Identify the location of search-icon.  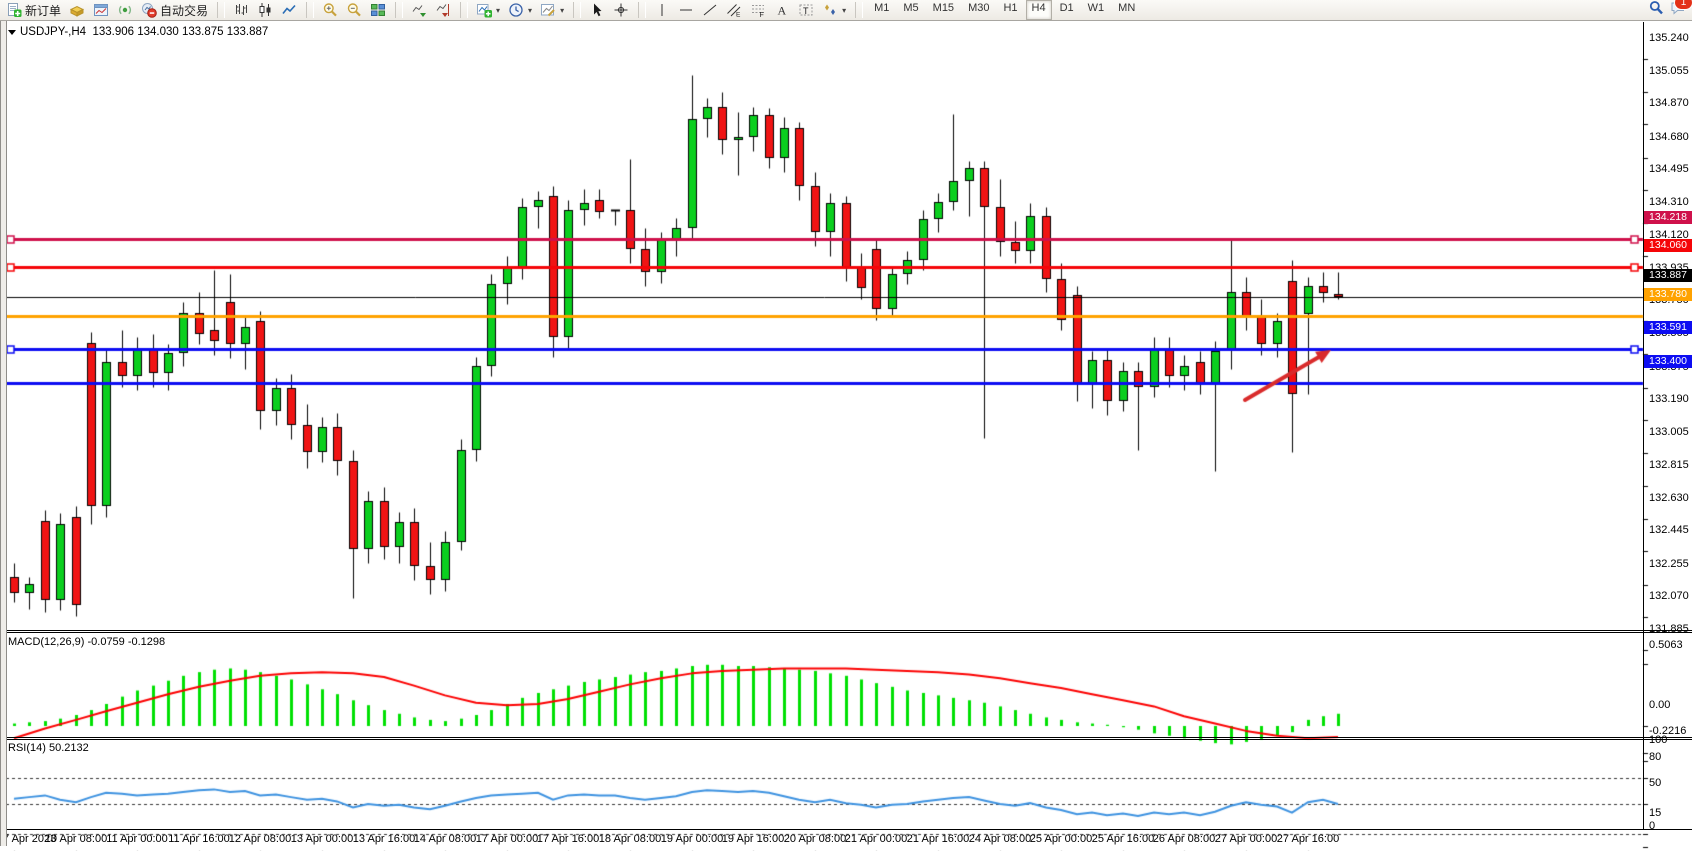
(1656, 8).